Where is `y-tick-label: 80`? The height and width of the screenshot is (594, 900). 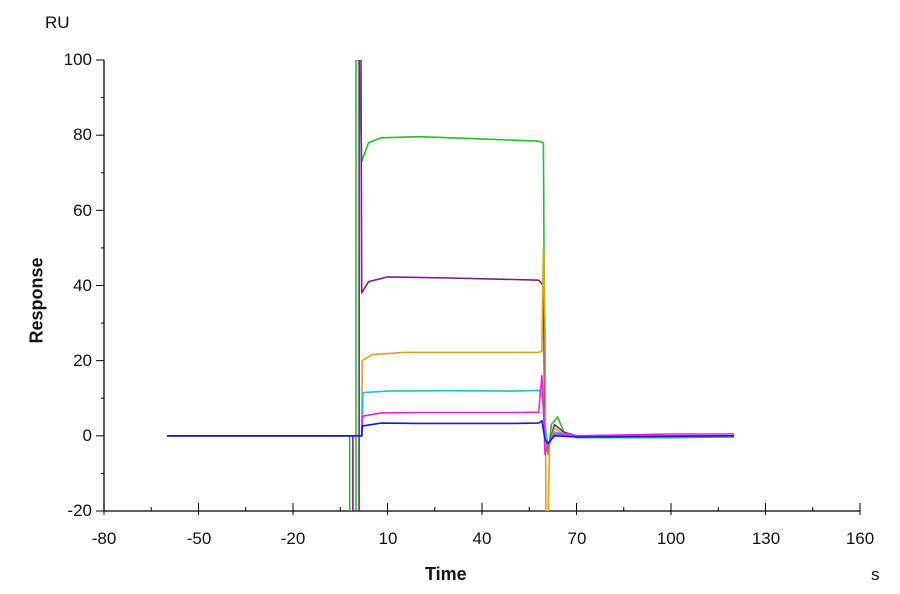 y-tick-label: 80 is located at coordinates (82, 134).